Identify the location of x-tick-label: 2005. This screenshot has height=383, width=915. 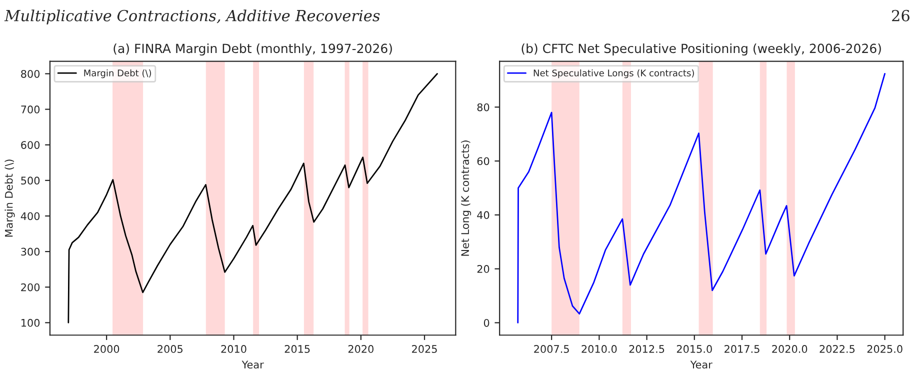
(170, 349).